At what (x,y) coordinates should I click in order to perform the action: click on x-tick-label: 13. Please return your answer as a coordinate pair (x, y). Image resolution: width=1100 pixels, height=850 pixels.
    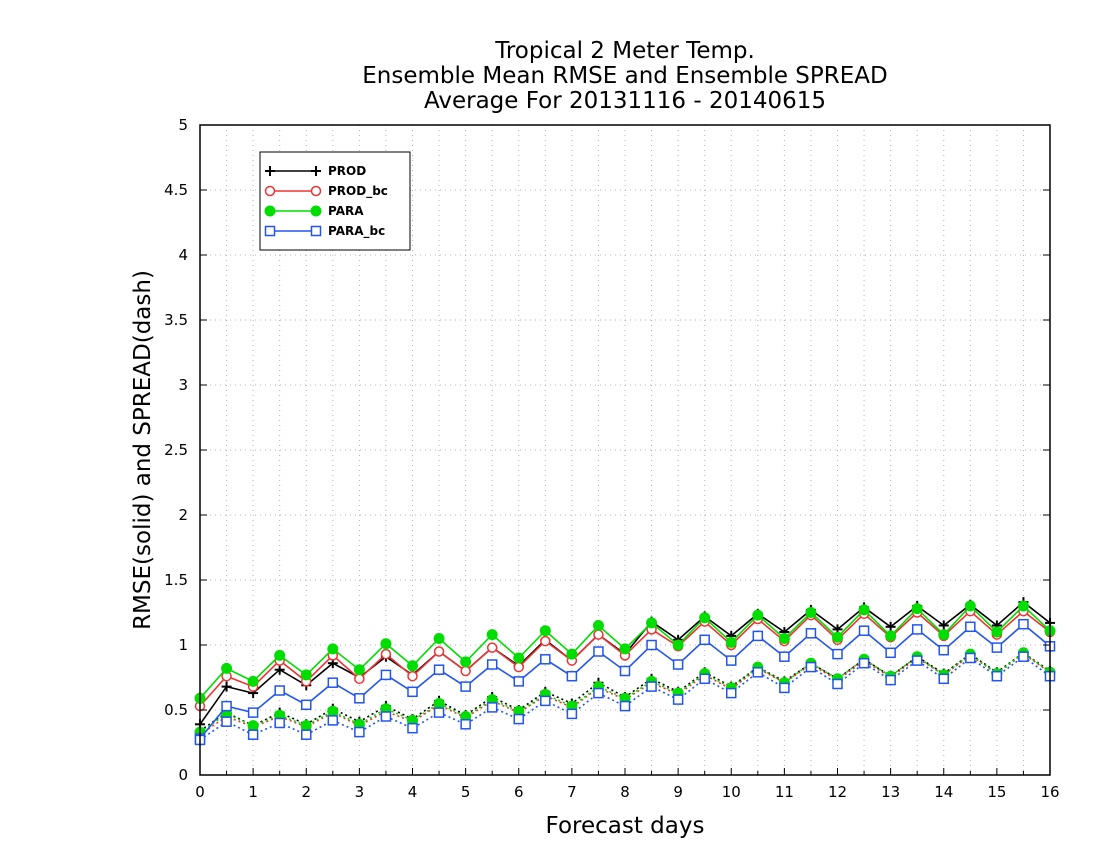
    Looking at the image, I should click on (890, 792).